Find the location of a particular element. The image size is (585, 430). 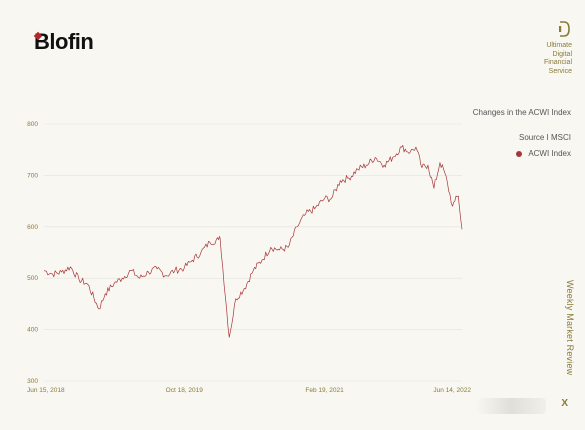

chart-source: Source I MSCI is located at coordinates (544, 137).